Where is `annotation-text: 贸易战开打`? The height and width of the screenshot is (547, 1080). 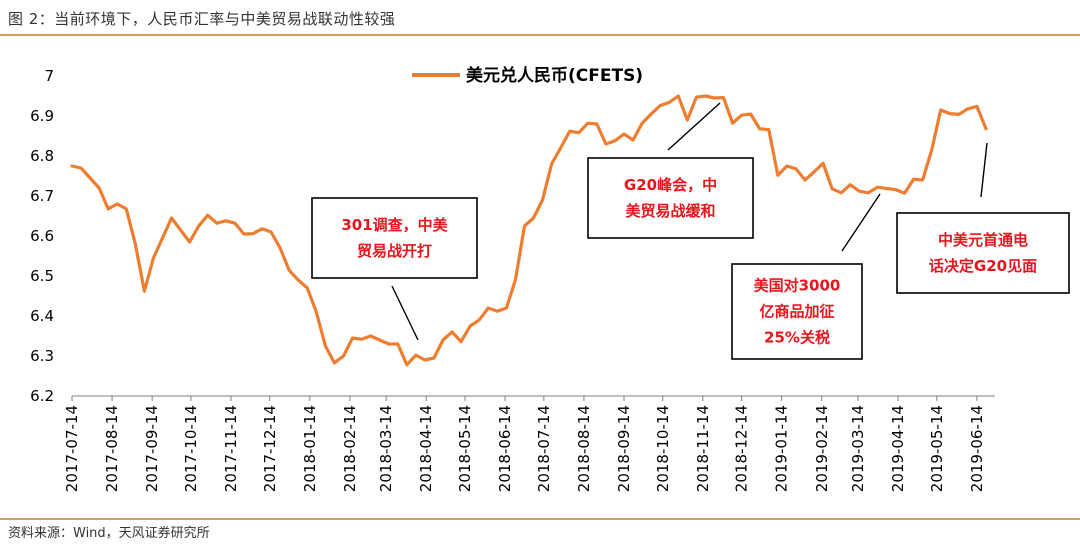
annotation-text: 贸易战开打 is located at coordinates (394, 251).